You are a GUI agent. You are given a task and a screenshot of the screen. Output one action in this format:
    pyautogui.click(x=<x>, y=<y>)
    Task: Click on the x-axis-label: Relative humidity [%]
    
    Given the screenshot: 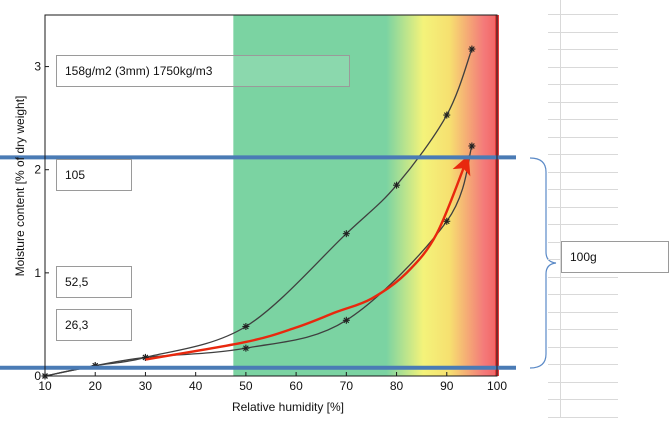 What is the action you would take?
    pyautogui.click(x=288, y=407)
    